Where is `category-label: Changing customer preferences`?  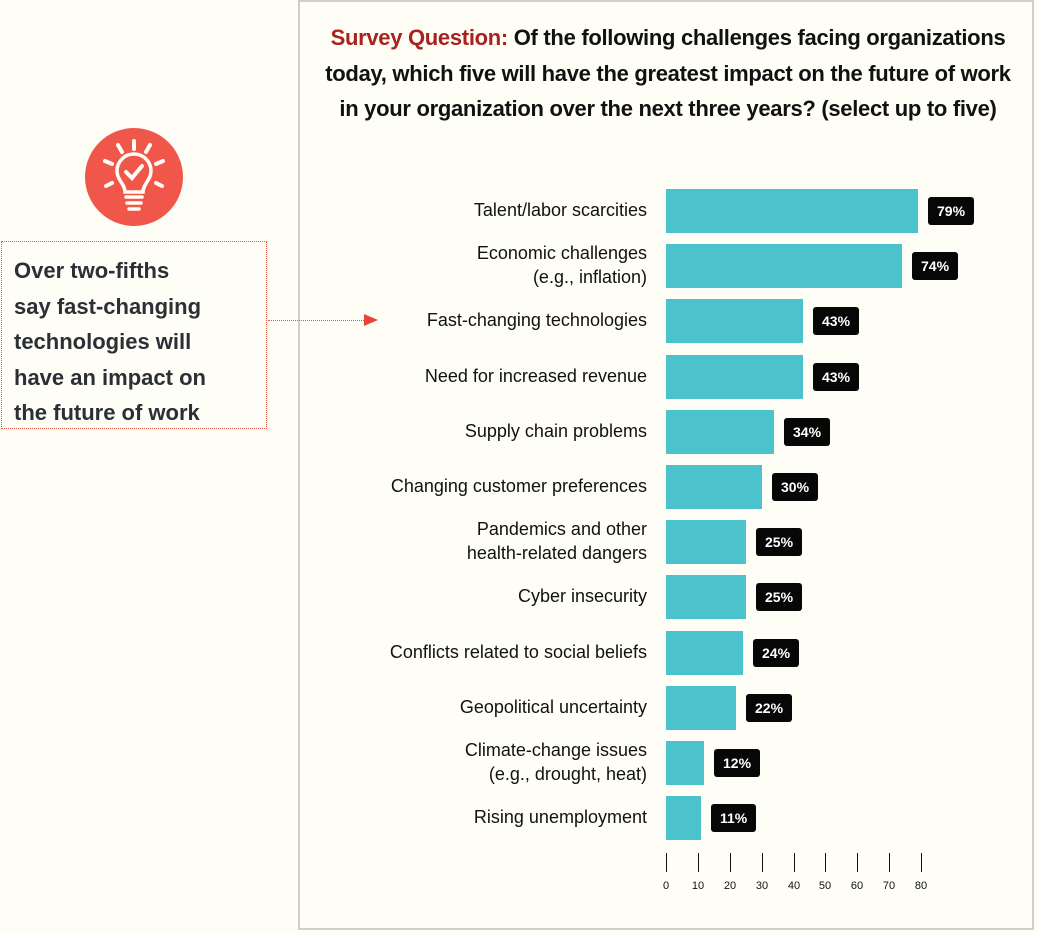
category-label: Changing customer preferences is located at coordinates (519, 486).